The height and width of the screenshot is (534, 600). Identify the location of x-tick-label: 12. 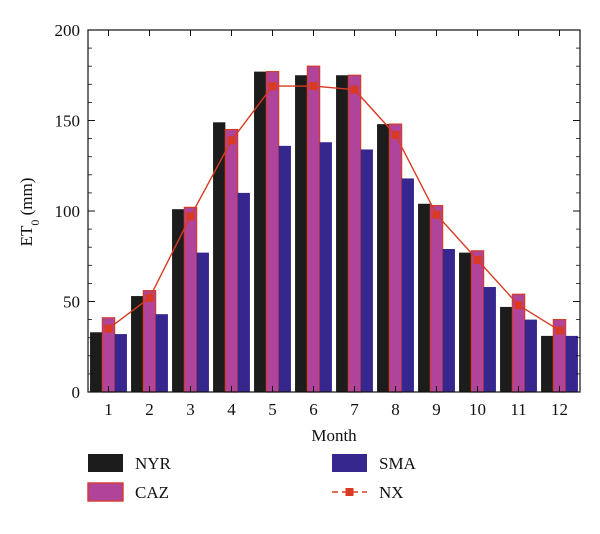
(559, 409).